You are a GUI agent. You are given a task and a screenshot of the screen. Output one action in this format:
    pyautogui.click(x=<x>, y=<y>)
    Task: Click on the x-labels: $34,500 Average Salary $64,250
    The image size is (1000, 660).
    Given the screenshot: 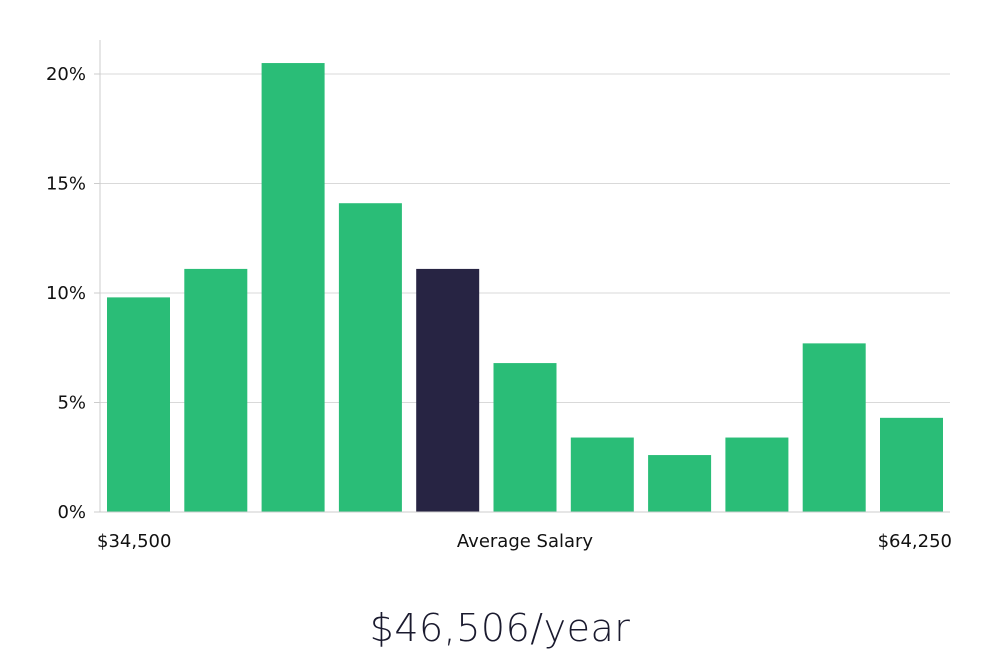 What is the action you would take?
    pyautogui.click(x=524, y=541)
    